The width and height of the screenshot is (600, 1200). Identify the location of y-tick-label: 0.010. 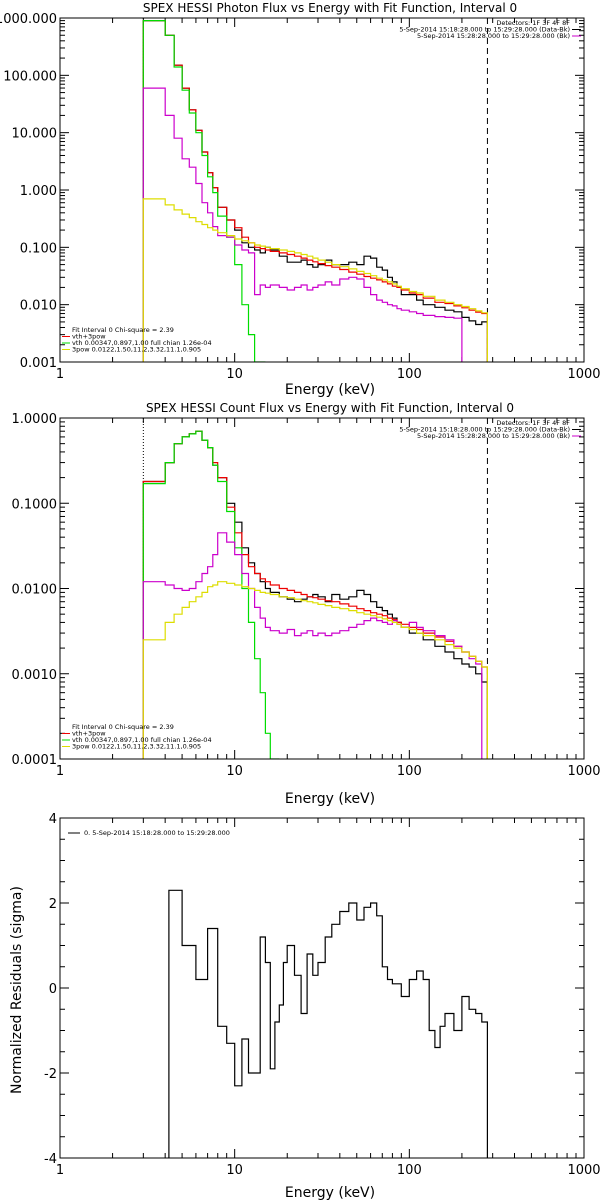
(38, 306).